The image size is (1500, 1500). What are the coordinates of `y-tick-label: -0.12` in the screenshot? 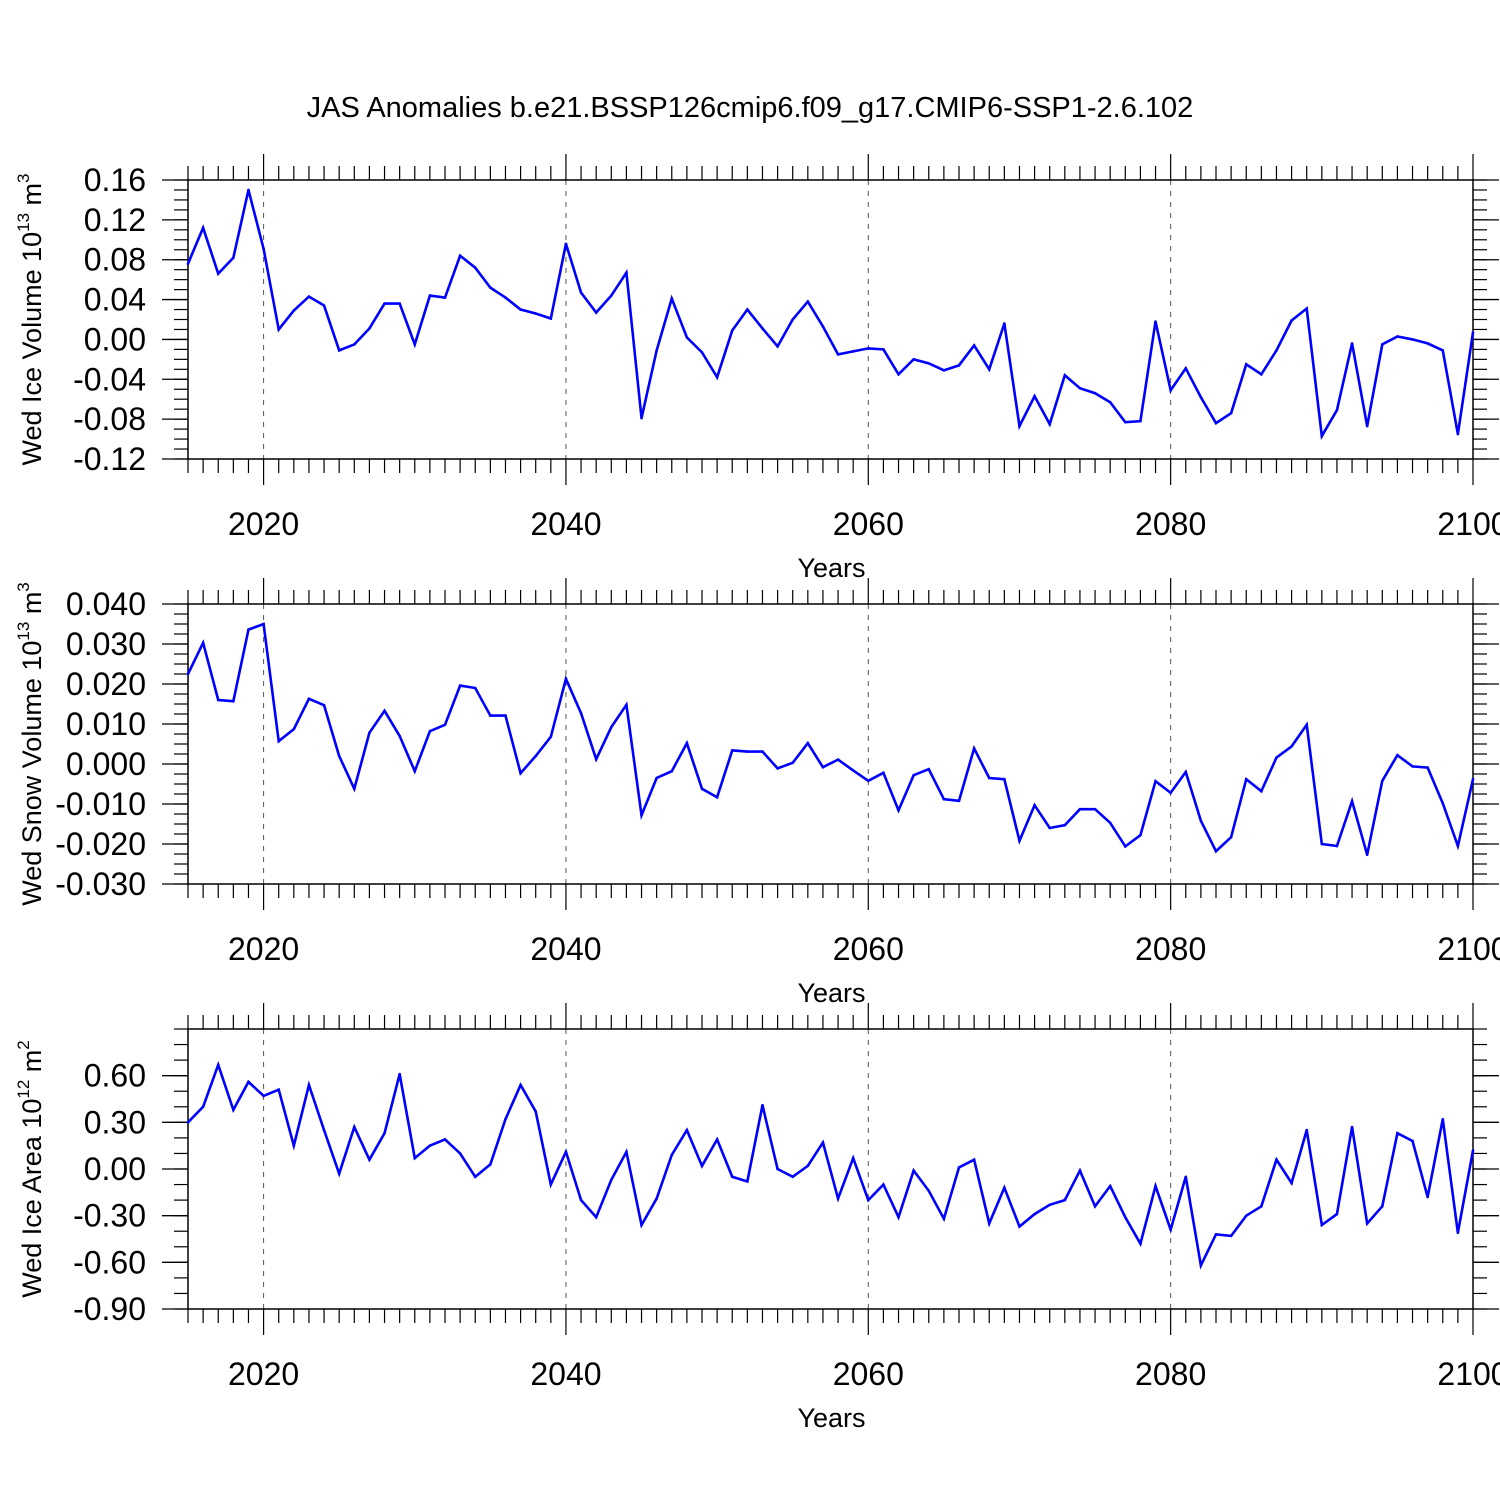 It's located at (109, 459).